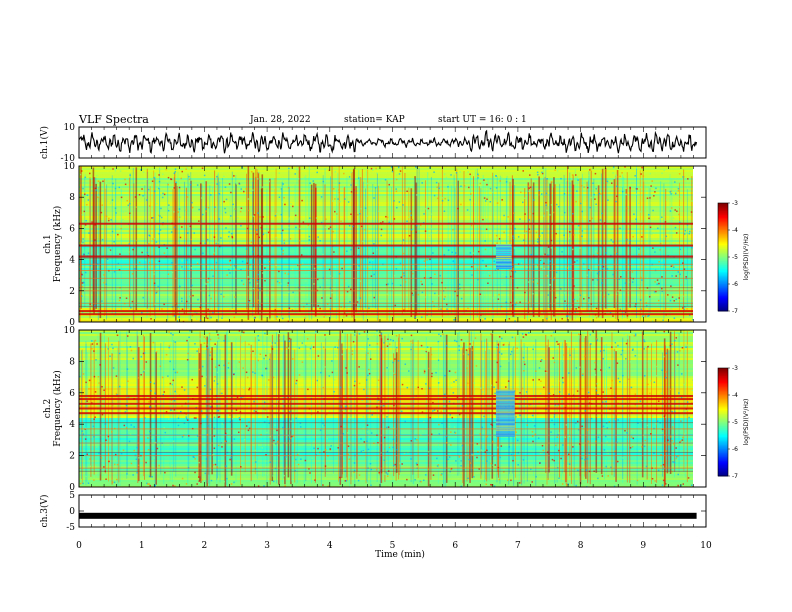 The image size is (792, 612). Describe the element at coordinates (205, 546) in the screenshot. I see `x-tick-label: 2` at that location.